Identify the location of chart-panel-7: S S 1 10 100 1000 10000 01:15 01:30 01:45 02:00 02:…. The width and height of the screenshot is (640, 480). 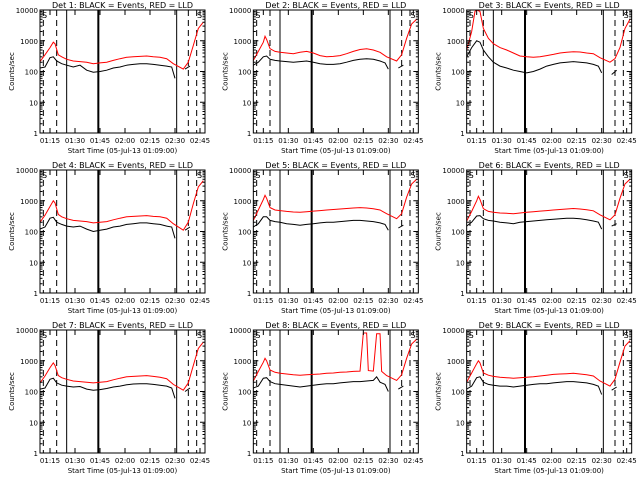
(109, 398).